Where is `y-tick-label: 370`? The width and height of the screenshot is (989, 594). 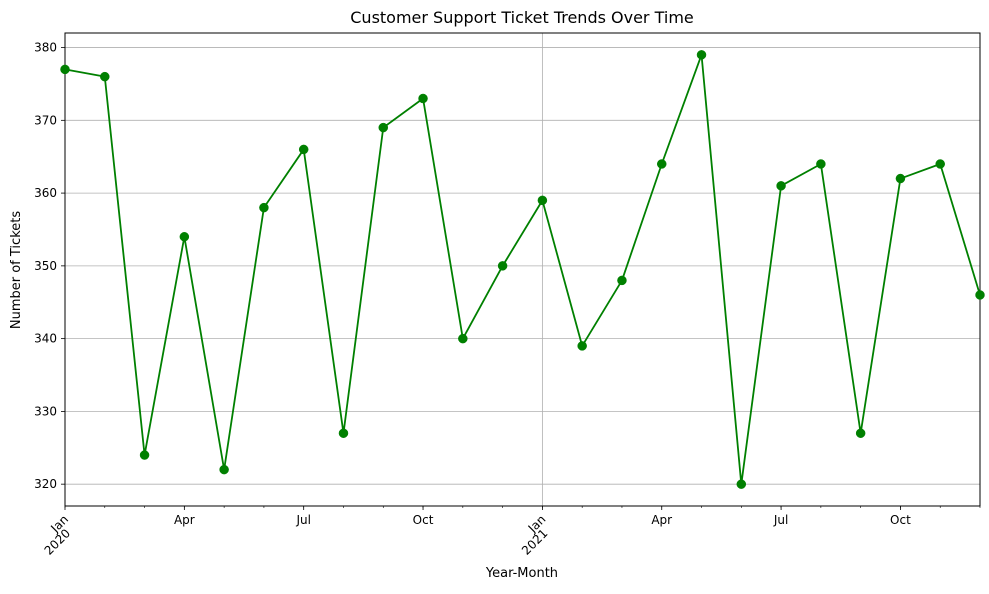
y-tick-label: 370 is located at coordinates (45, 120).